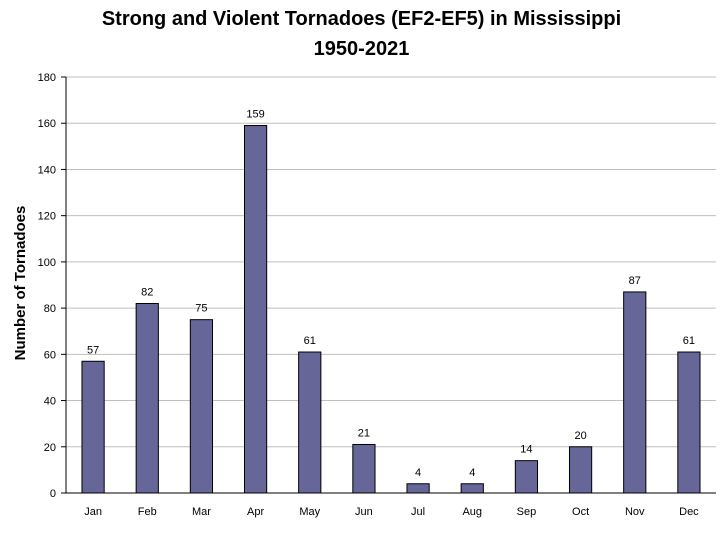 The width and height of the screenshot is (723, 552). What do you see at coordinates (201, 309) in the screenshot?
I see `data-label: 75` at bounding box center [201, 309].